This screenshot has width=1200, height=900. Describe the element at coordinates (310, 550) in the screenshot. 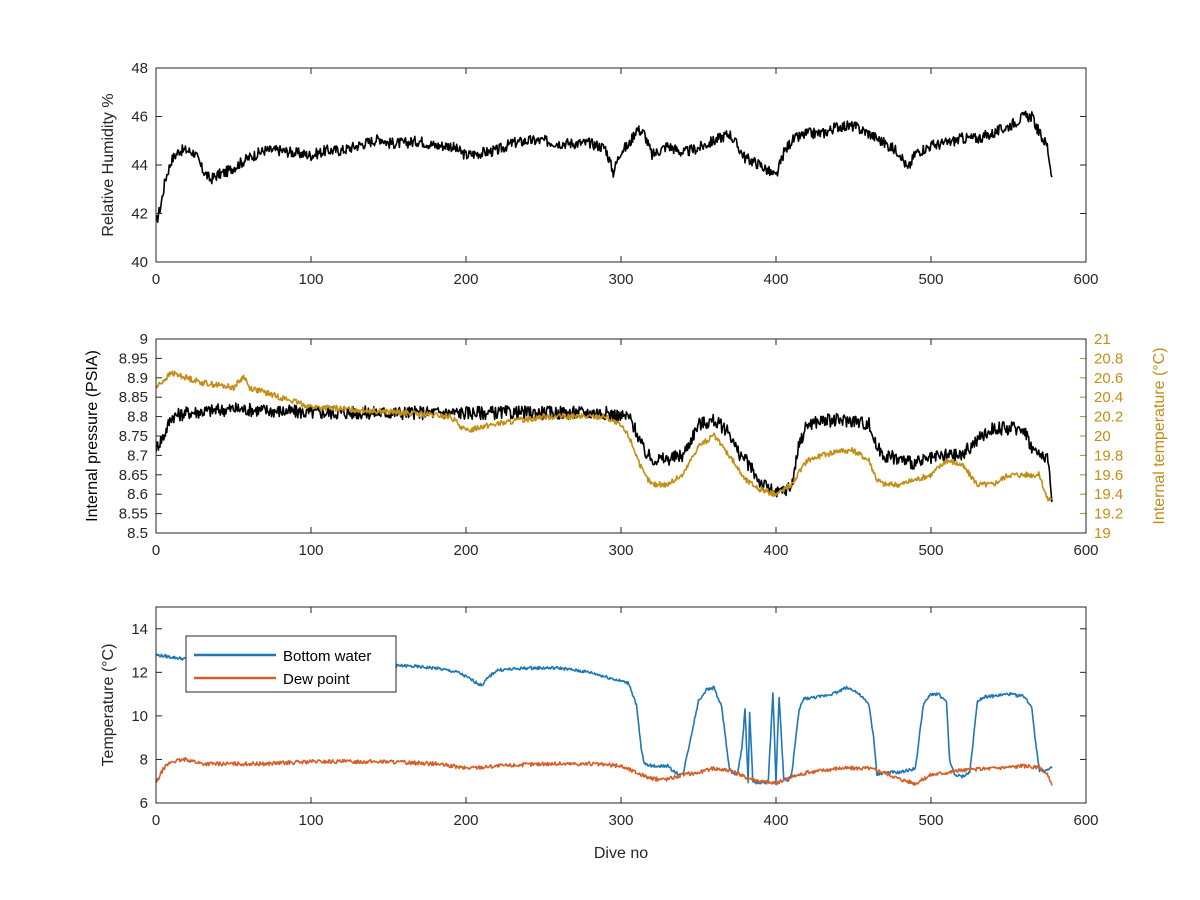

I see `x-tick-label-pressure: 100` at that location.